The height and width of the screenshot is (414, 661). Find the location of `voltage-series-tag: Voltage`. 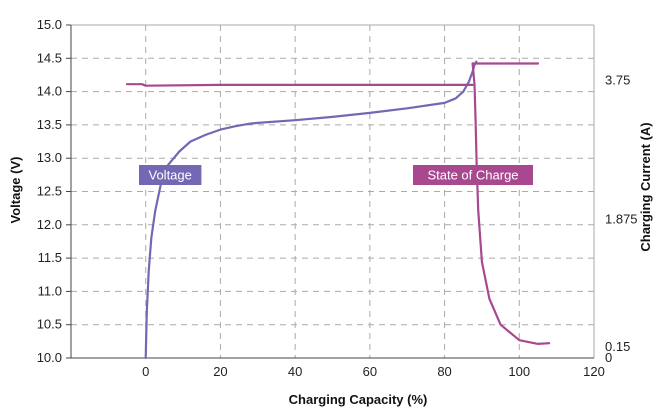

voltage-series-tag: Voltage is located at coordinates (170, 175).